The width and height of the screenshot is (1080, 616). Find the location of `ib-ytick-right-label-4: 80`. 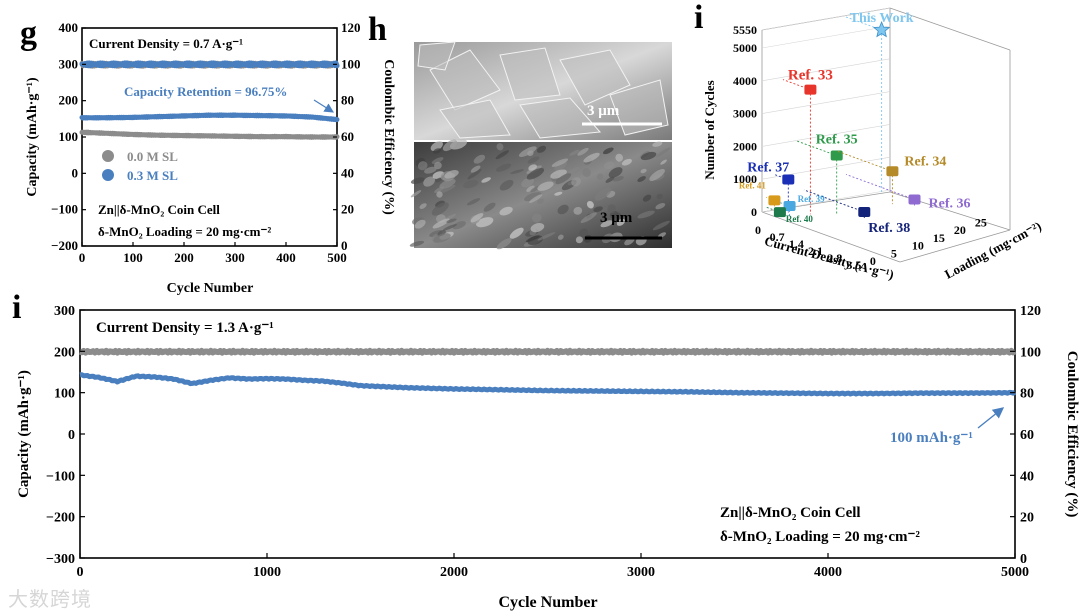

ib-ytick-right-label-4: 80 is located at coordinates (1027, 394).